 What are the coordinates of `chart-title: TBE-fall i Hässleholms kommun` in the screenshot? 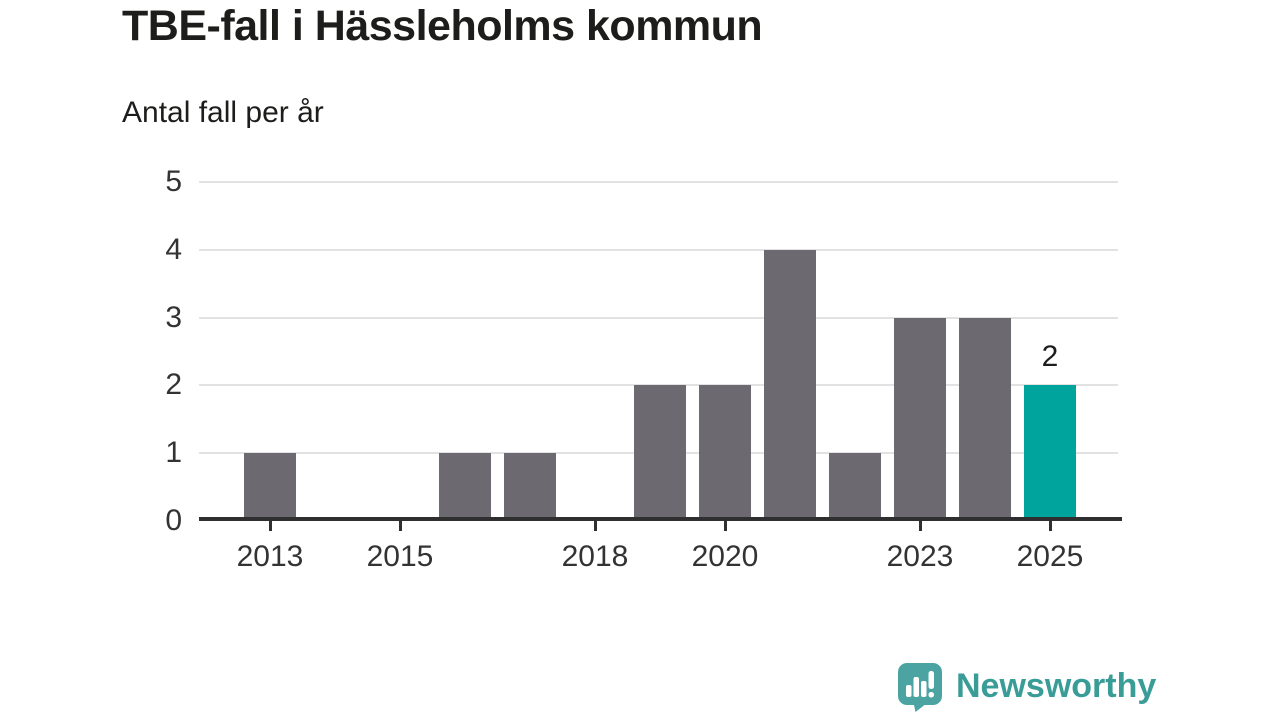 It's located at (442, 26).